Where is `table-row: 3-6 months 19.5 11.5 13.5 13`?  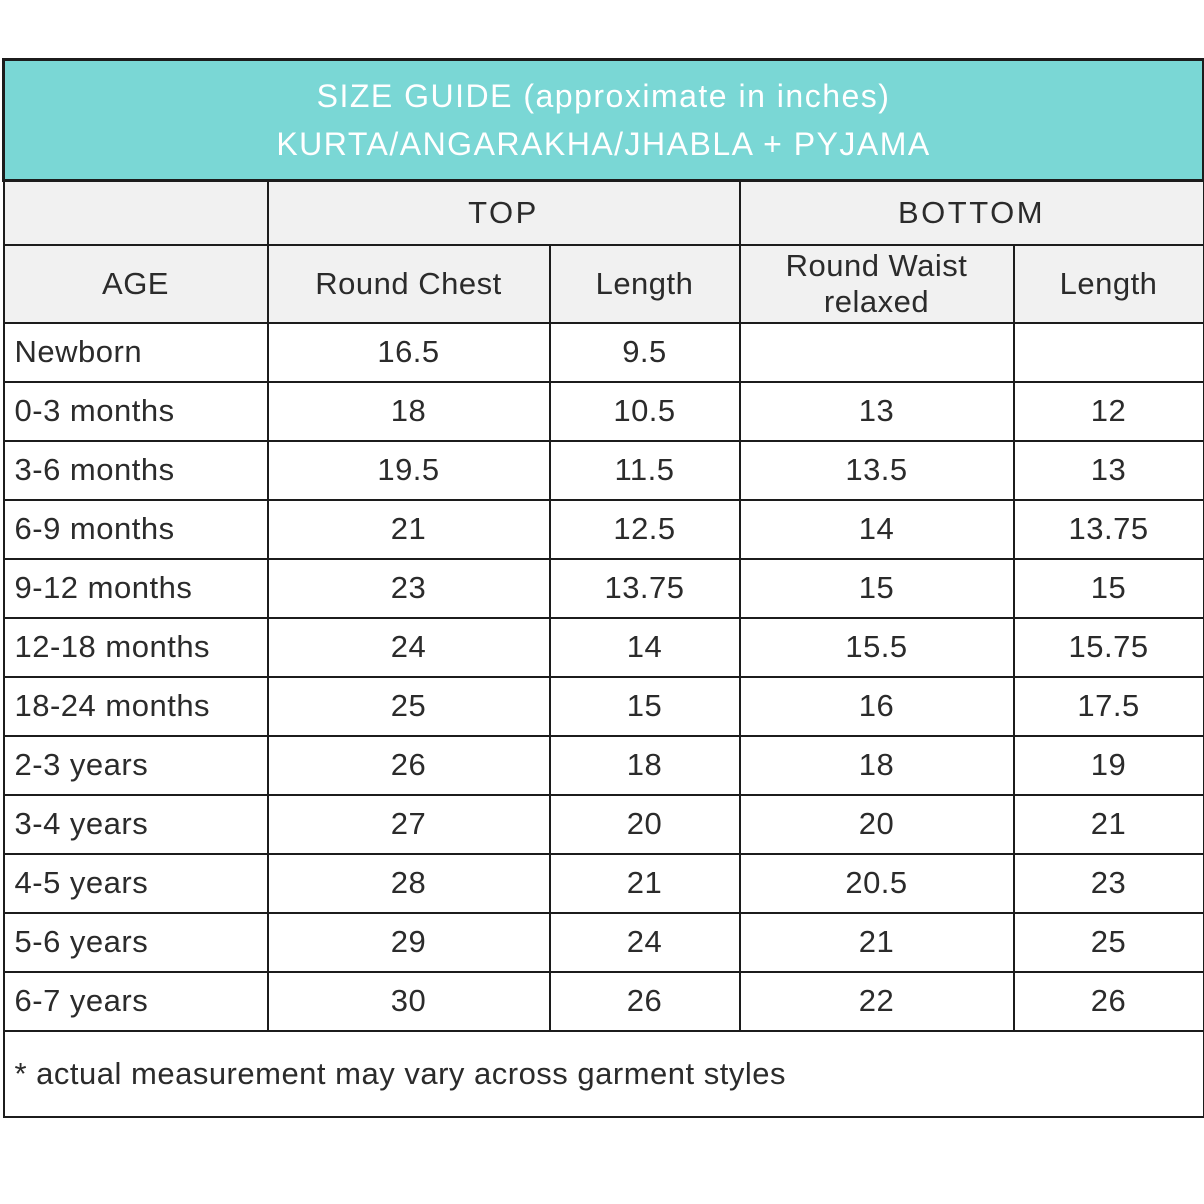
table-row: 3-6 months 19.5 11.5 13.5 13 is located at coordinates (603, 470).